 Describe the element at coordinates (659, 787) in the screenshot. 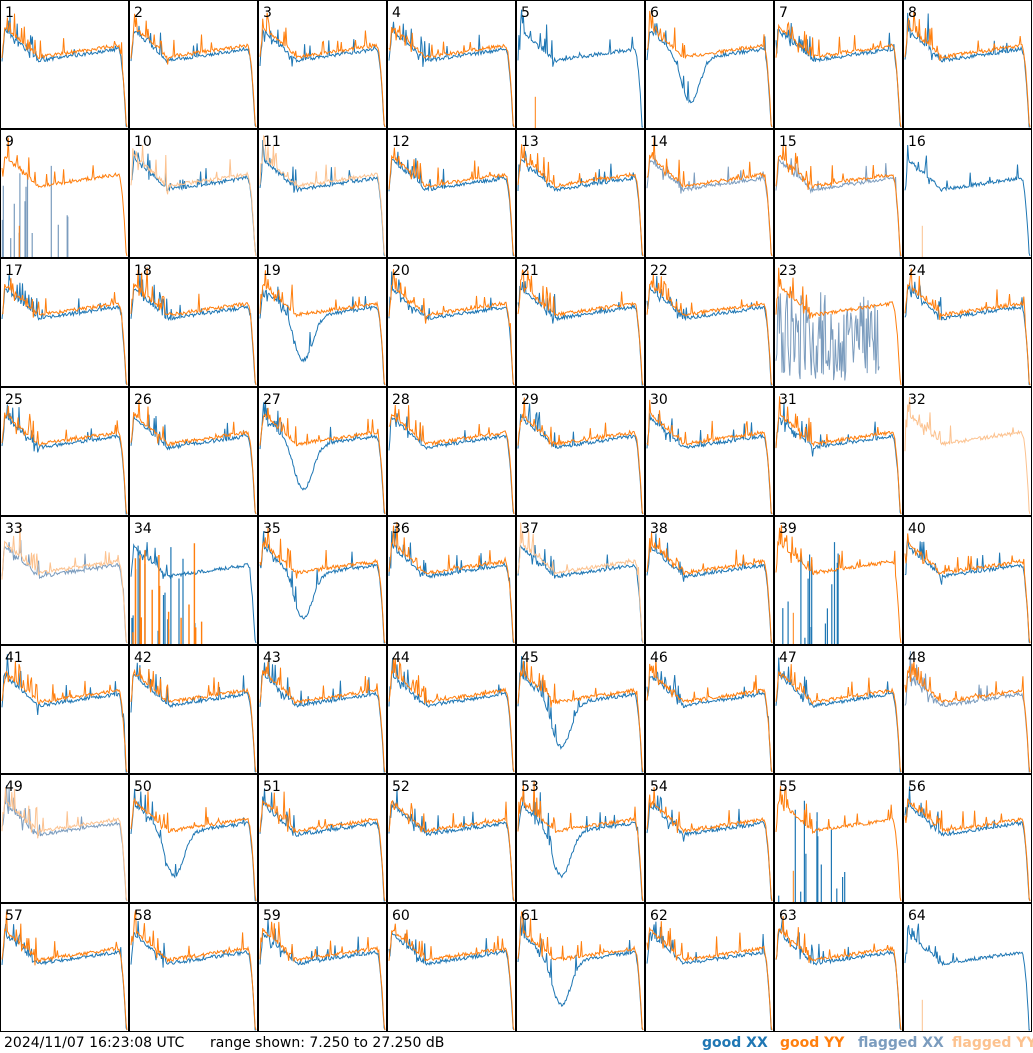

I see `panel-label: 54` at that location.